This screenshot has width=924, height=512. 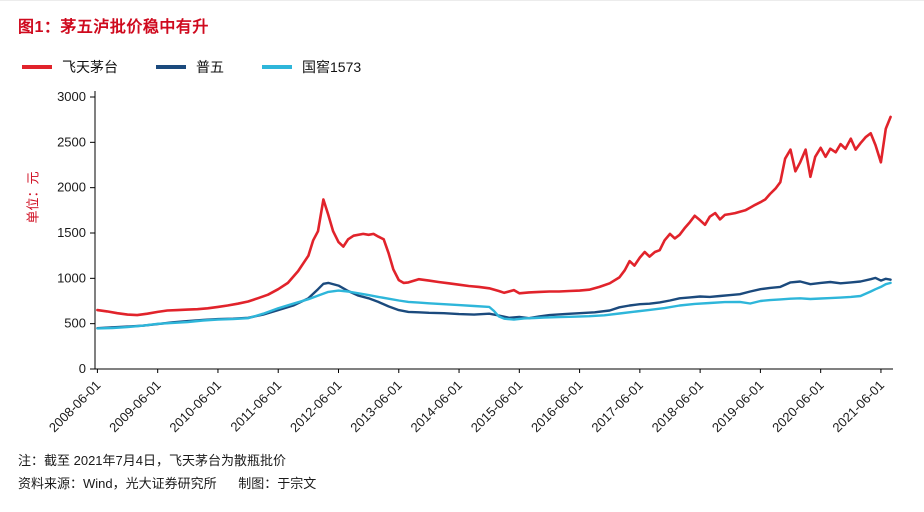 What do you see at coordinates (678, 407) in the screenshot?
I see `svg-text: 2018-06-01` at bounding box center [678, 407].